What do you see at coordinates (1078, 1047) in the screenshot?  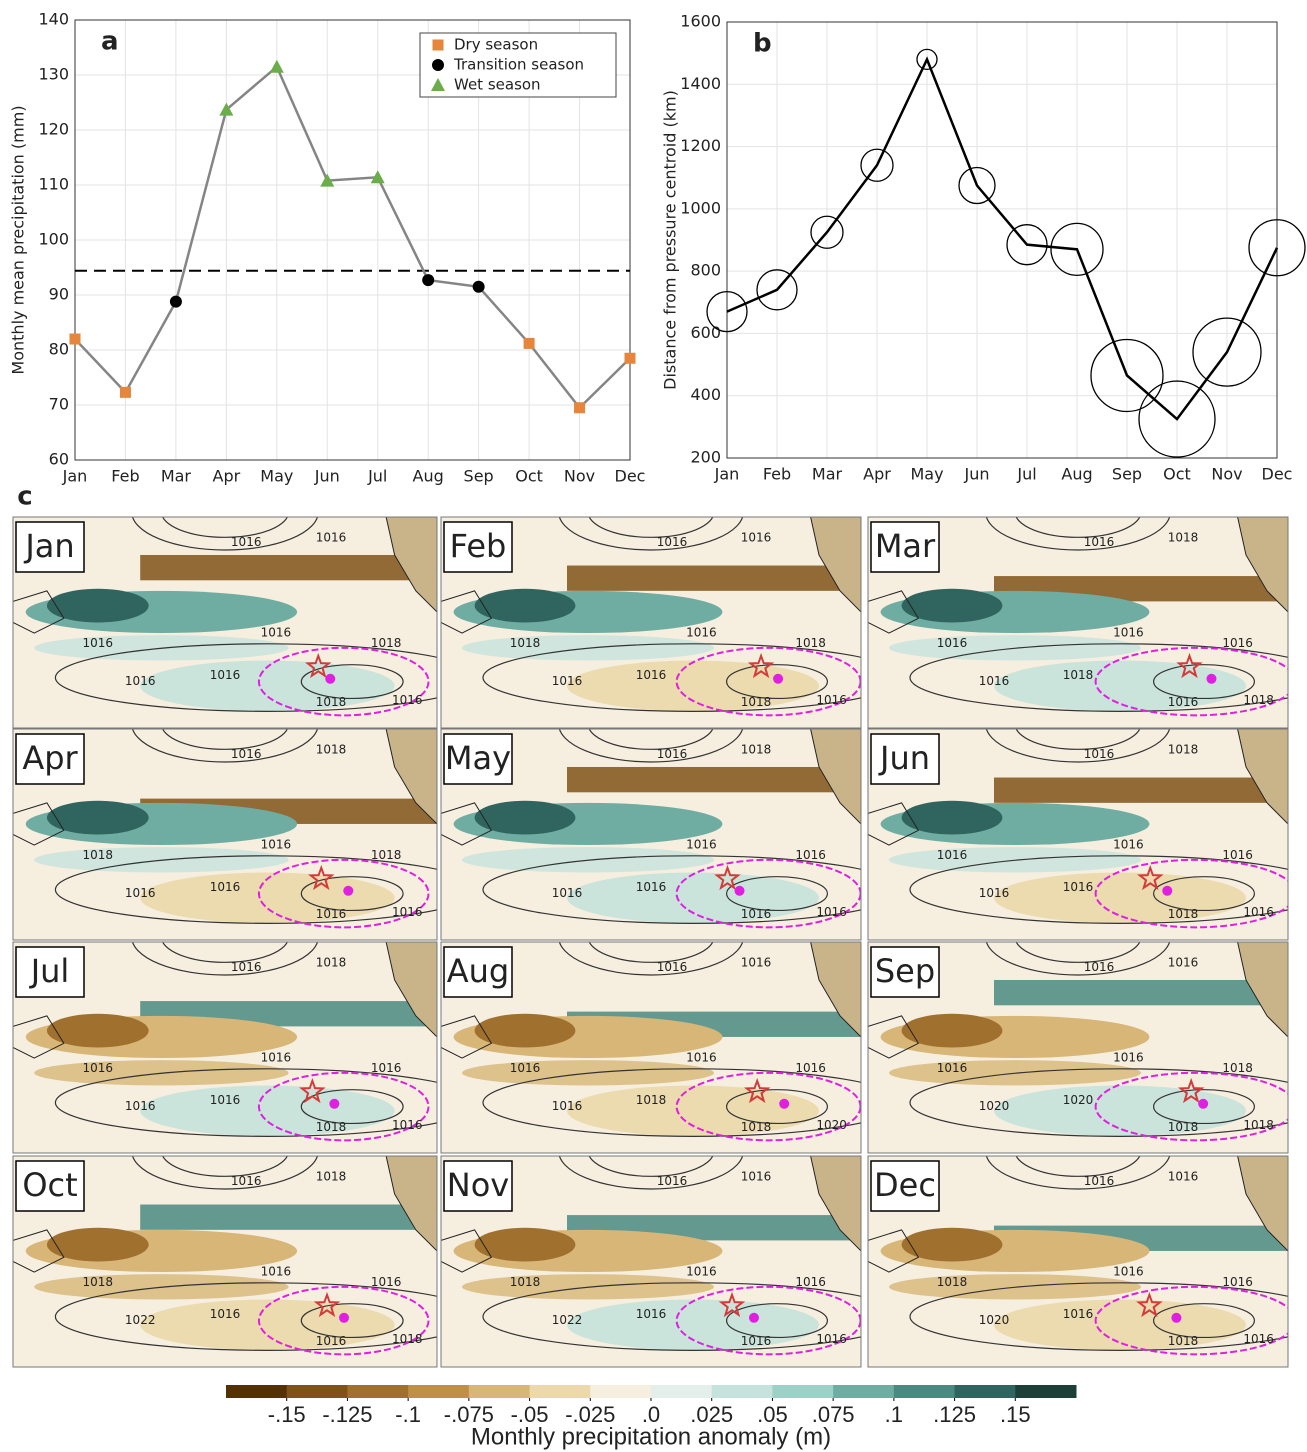 I see `map-panel: 1016 1016 1016 1018 1020 1020 1018 1018 1016 Sep` at bounding box center [1078, 1047].